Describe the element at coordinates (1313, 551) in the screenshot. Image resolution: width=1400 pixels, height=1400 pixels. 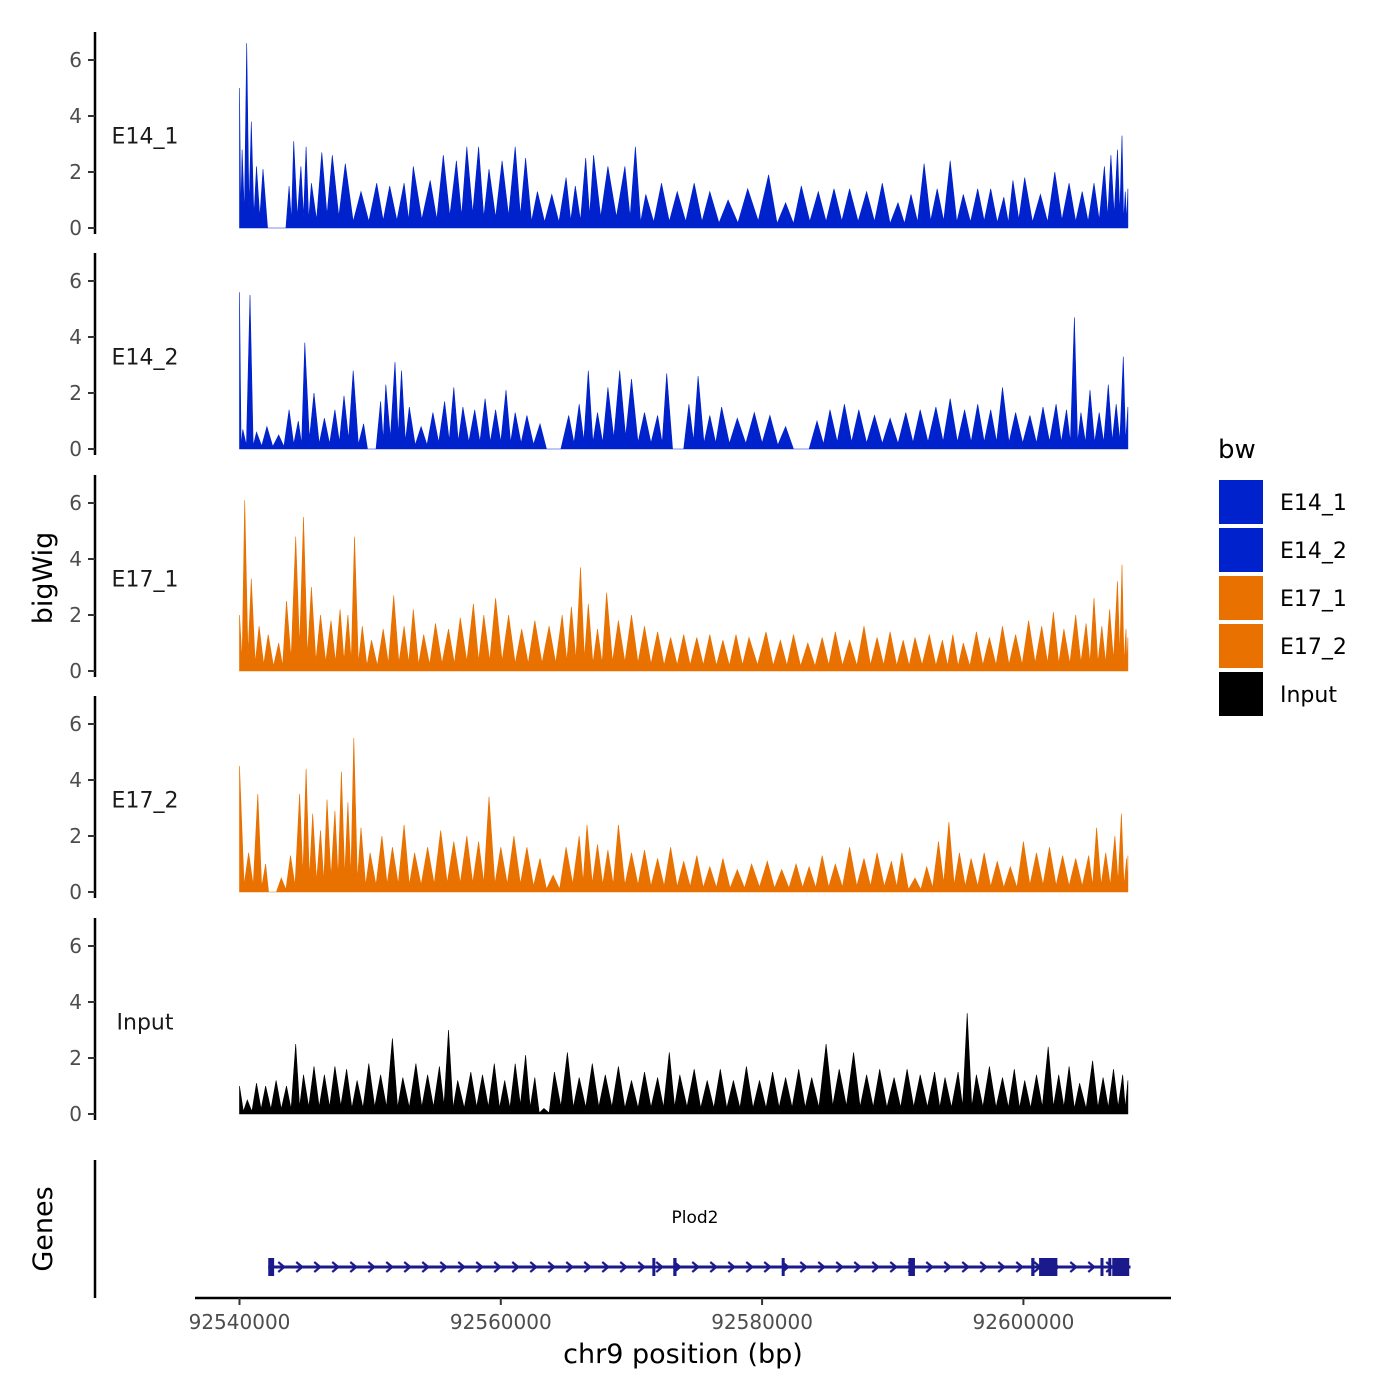
I see `legend-label: E14_2` at that location.